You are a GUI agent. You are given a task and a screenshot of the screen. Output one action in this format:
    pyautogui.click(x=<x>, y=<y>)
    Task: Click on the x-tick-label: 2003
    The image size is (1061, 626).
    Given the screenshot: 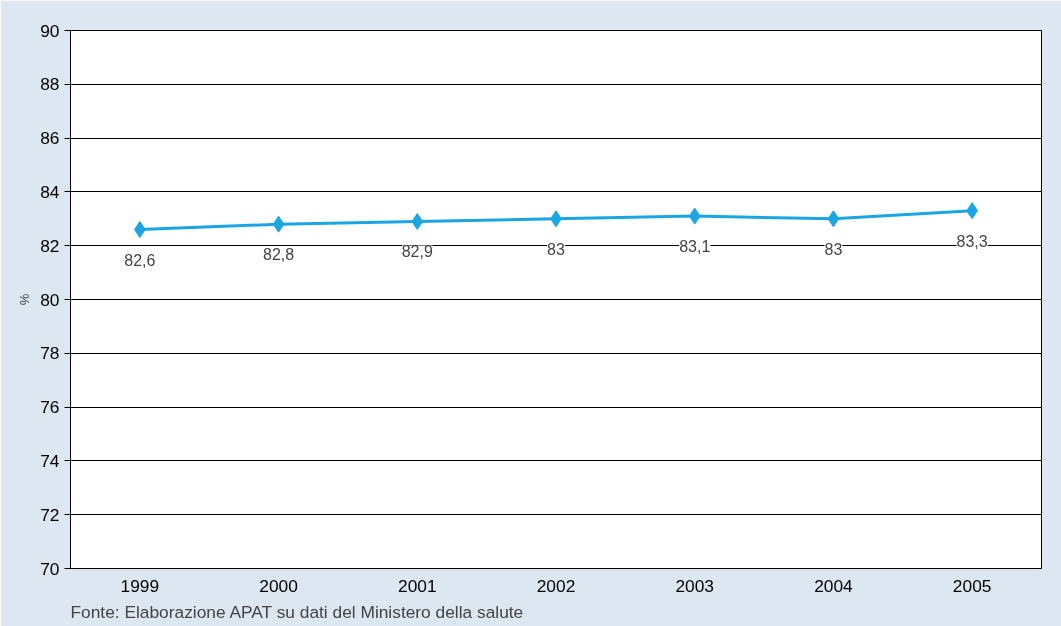 What is the action you would take?
    pyautogui.click(x=694, y=585)
    